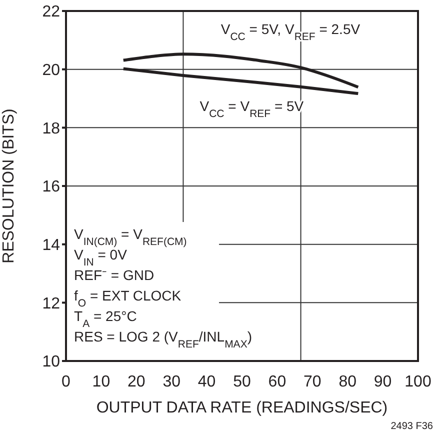  Describe the element at coordinates (51, 71) in the screenshot. I see `y-tick-label: 20` at that location.